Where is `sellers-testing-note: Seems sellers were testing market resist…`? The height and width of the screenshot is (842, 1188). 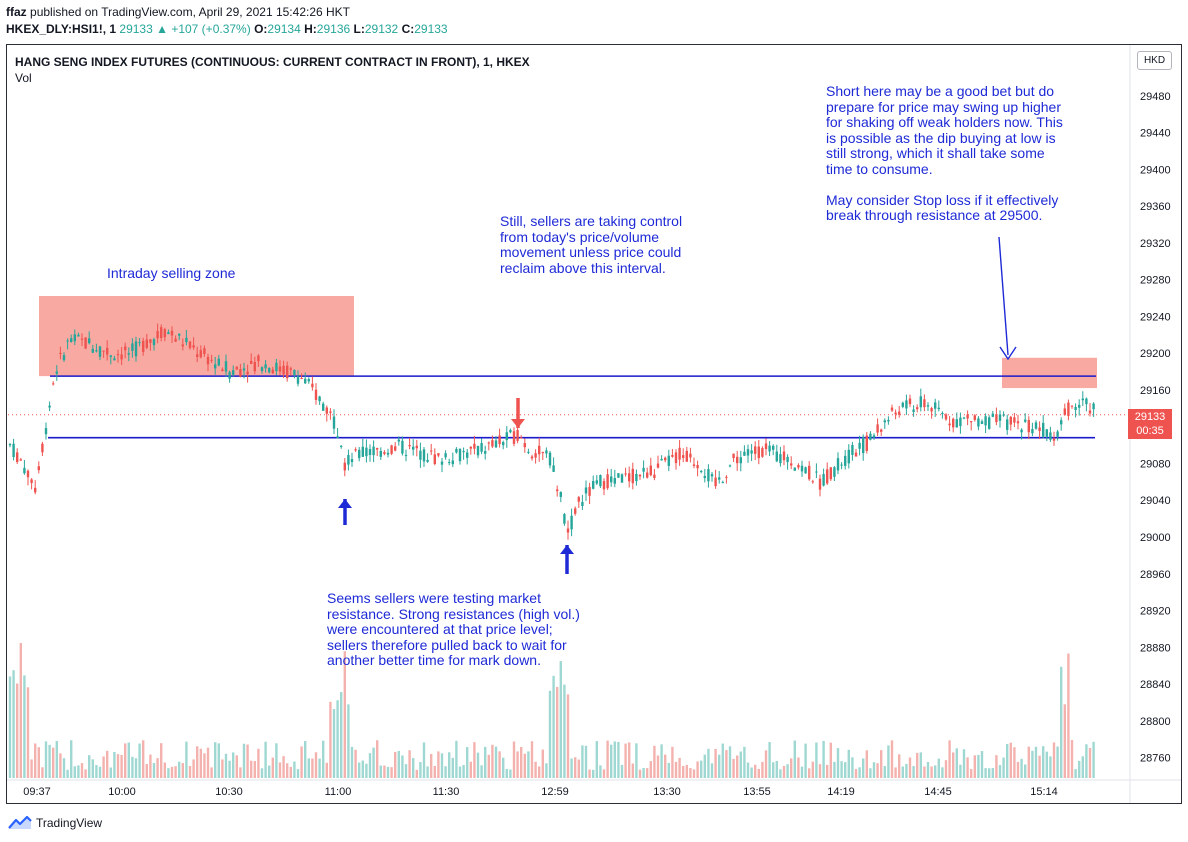 sellers-testing-note: Seems sellers were testing market resist… is located at coordinates (453, 629).